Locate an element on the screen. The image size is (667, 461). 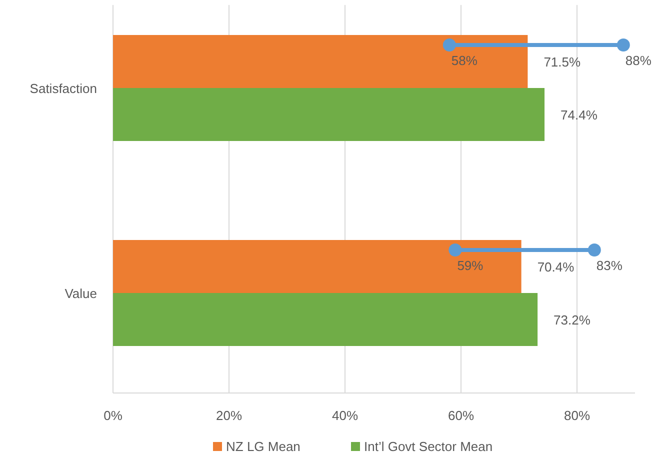
data-label: 83% is located at coordinates (609, 265).